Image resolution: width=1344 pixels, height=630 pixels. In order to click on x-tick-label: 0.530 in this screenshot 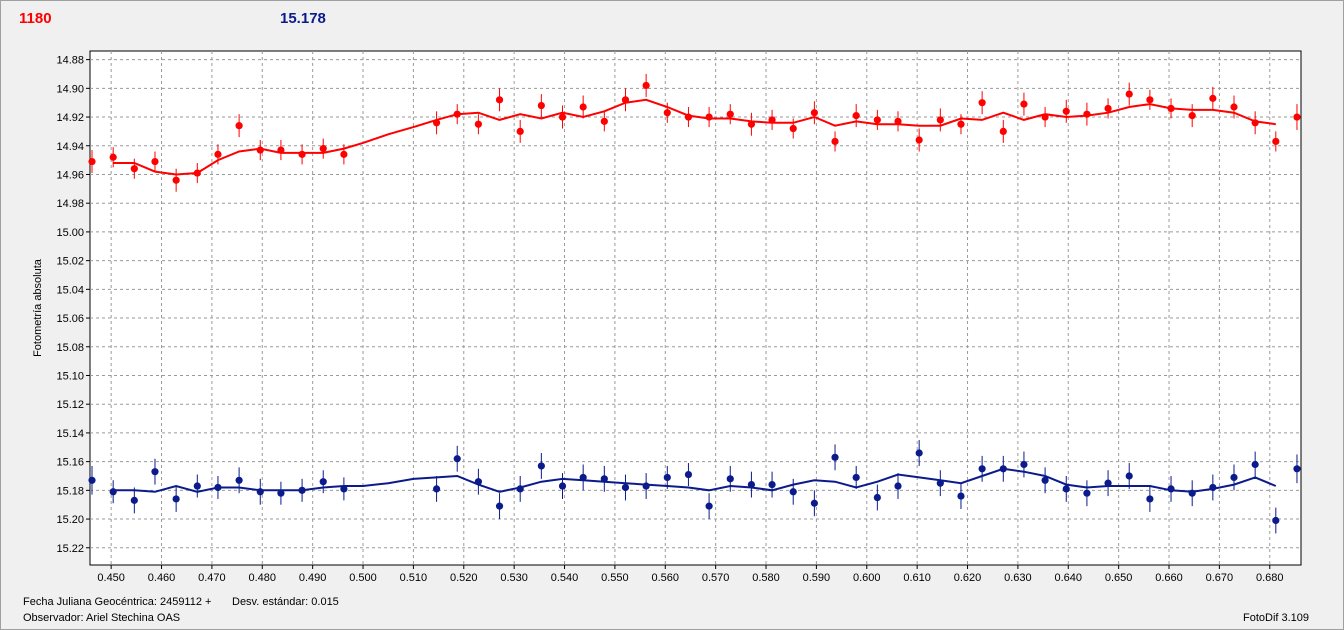, I will do `click(514, 578)`.